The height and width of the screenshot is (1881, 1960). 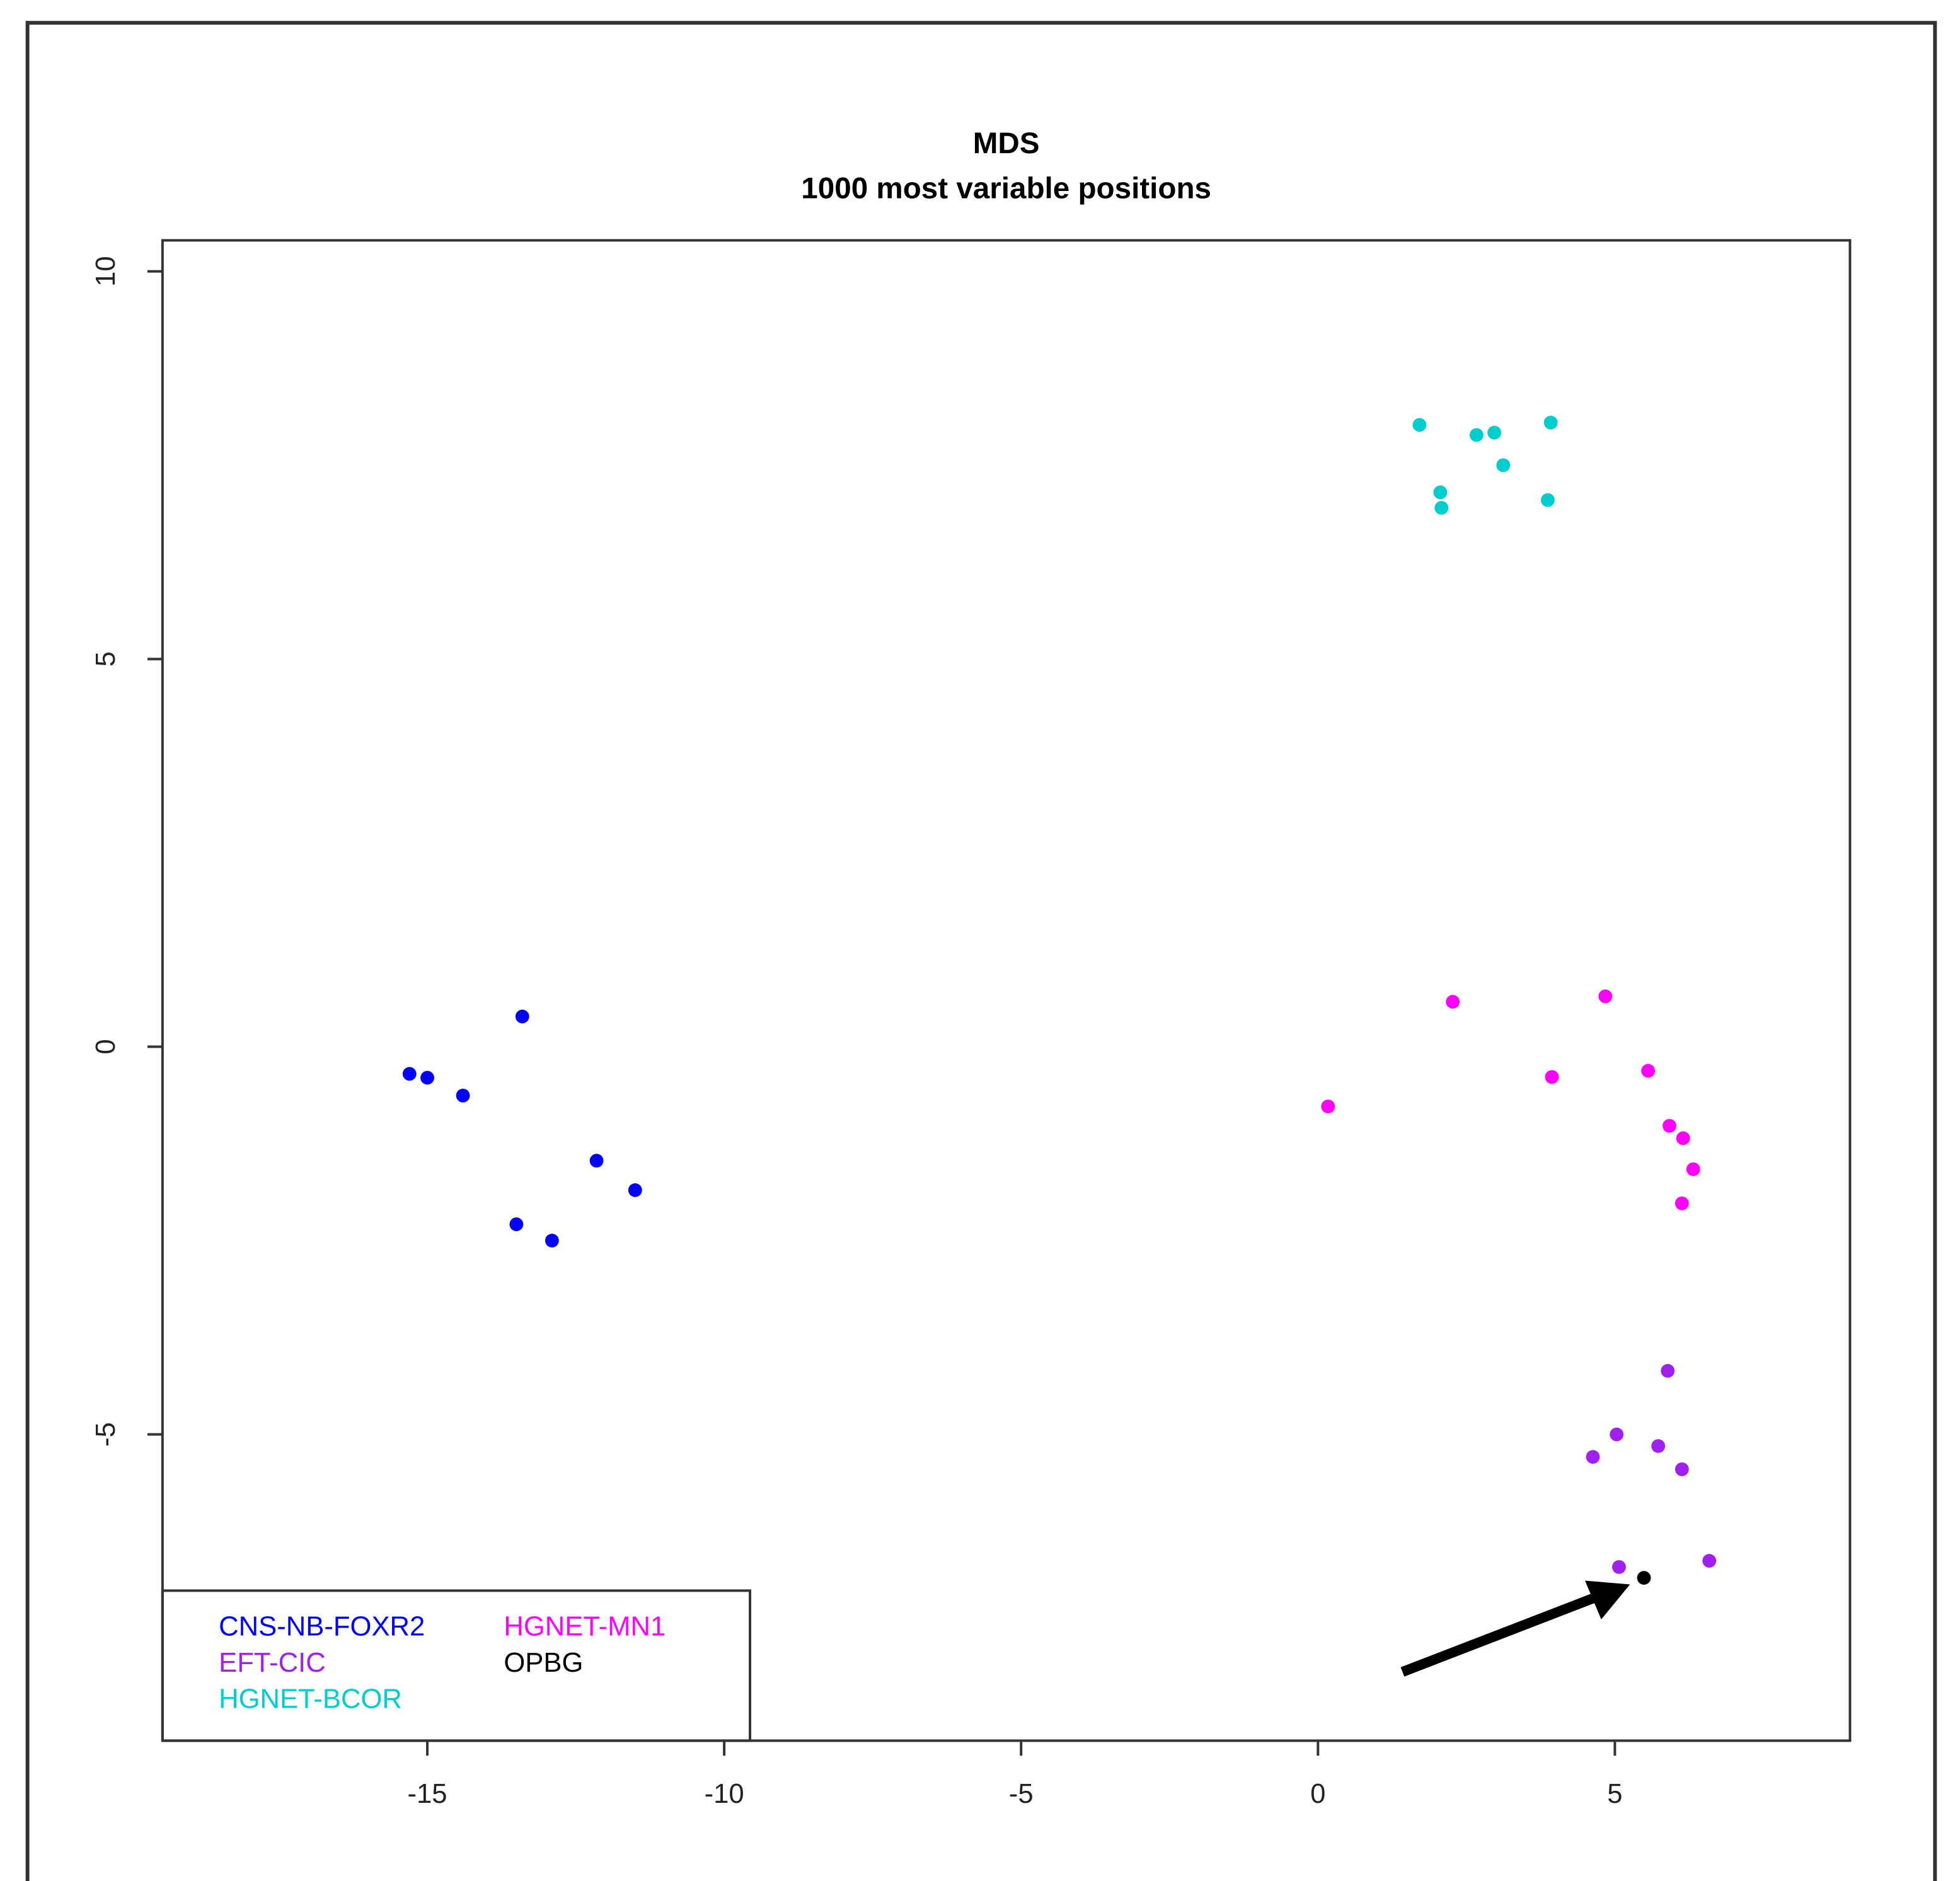 What do you see at coordinates (585, 1626) in the screenshot?
I see `legend-label: HGNET-MN1` at bounding box center [585, 1626].